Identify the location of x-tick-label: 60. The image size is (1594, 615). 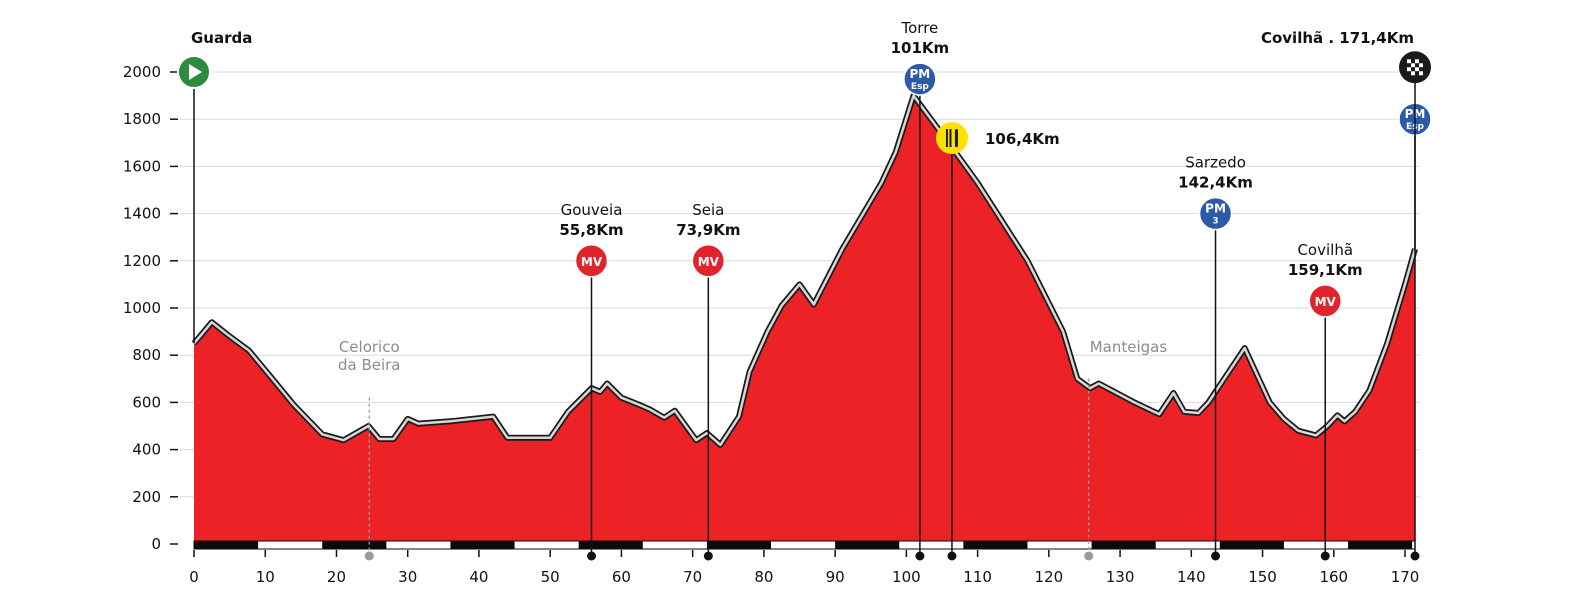
(621, 577).